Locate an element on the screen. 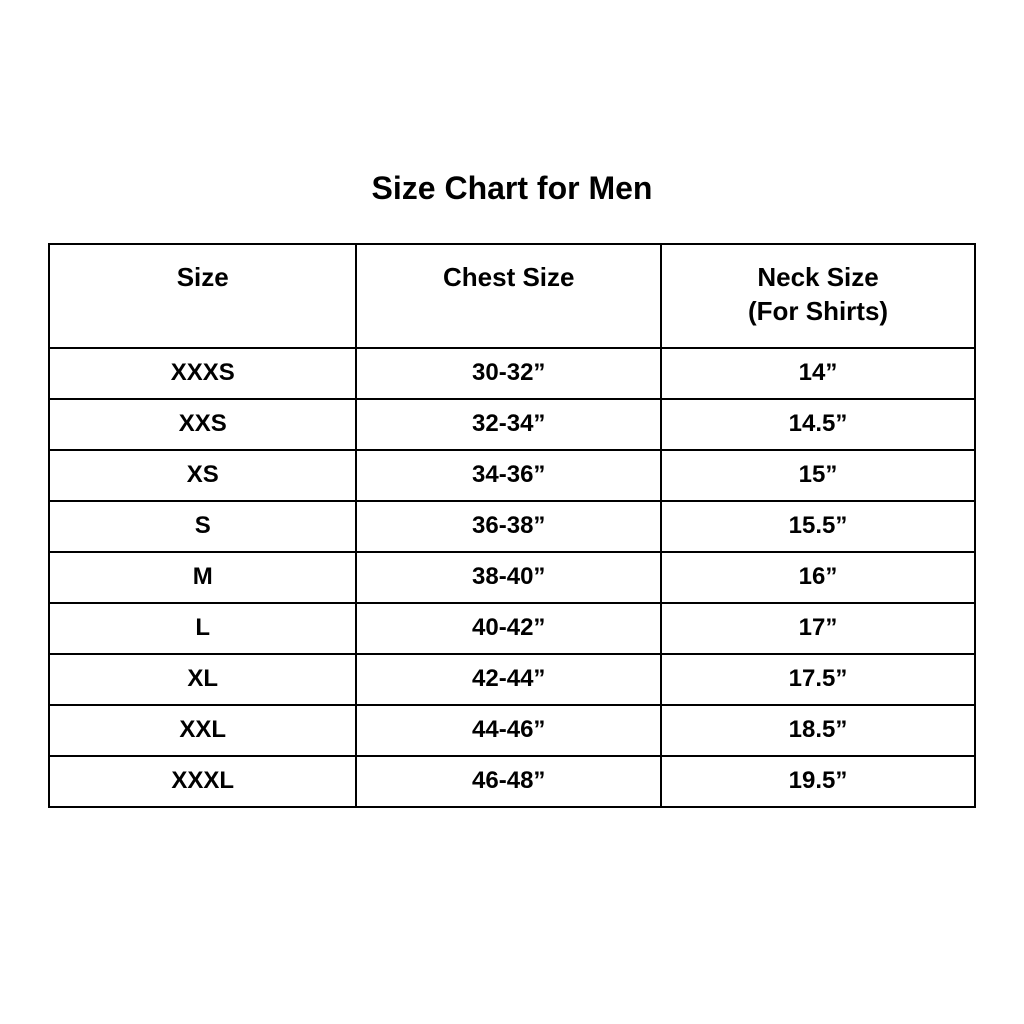 The width and height of the screenshot is (1024, 1024). table-row: XS 34-36” 15” is located at coordinates (511, 475).